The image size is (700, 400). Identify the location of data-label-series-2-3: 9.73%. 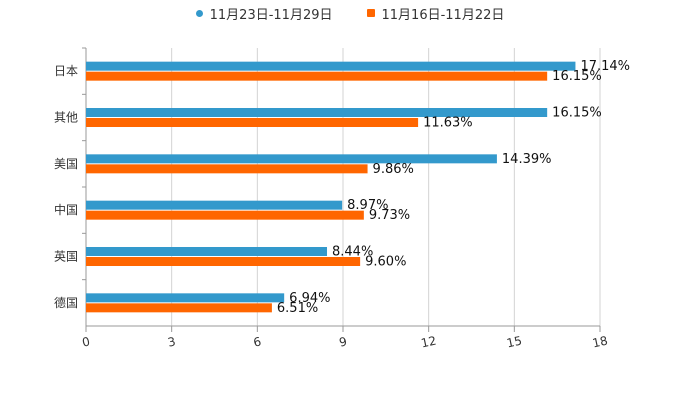
(389, 215).